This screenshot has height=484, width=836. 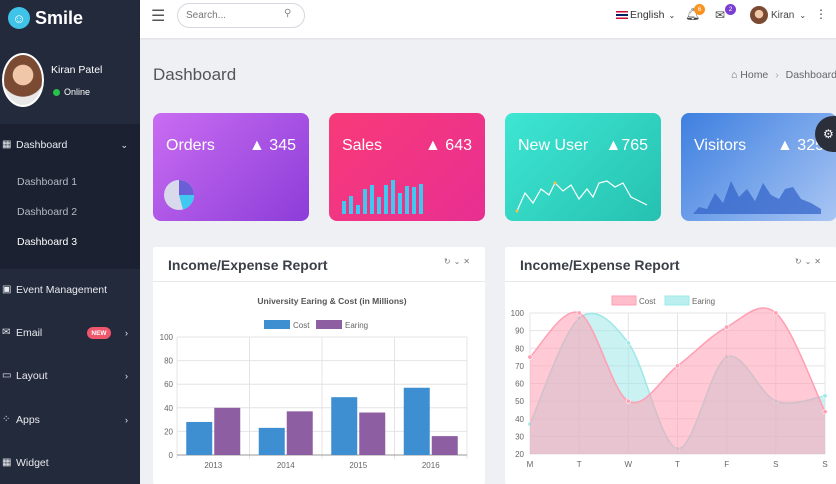 What do you see at coordinates (70, 463) in the screenshot?
I see `sidebar-item-widget: ▦ Widget` at bounding box center [70, 463].